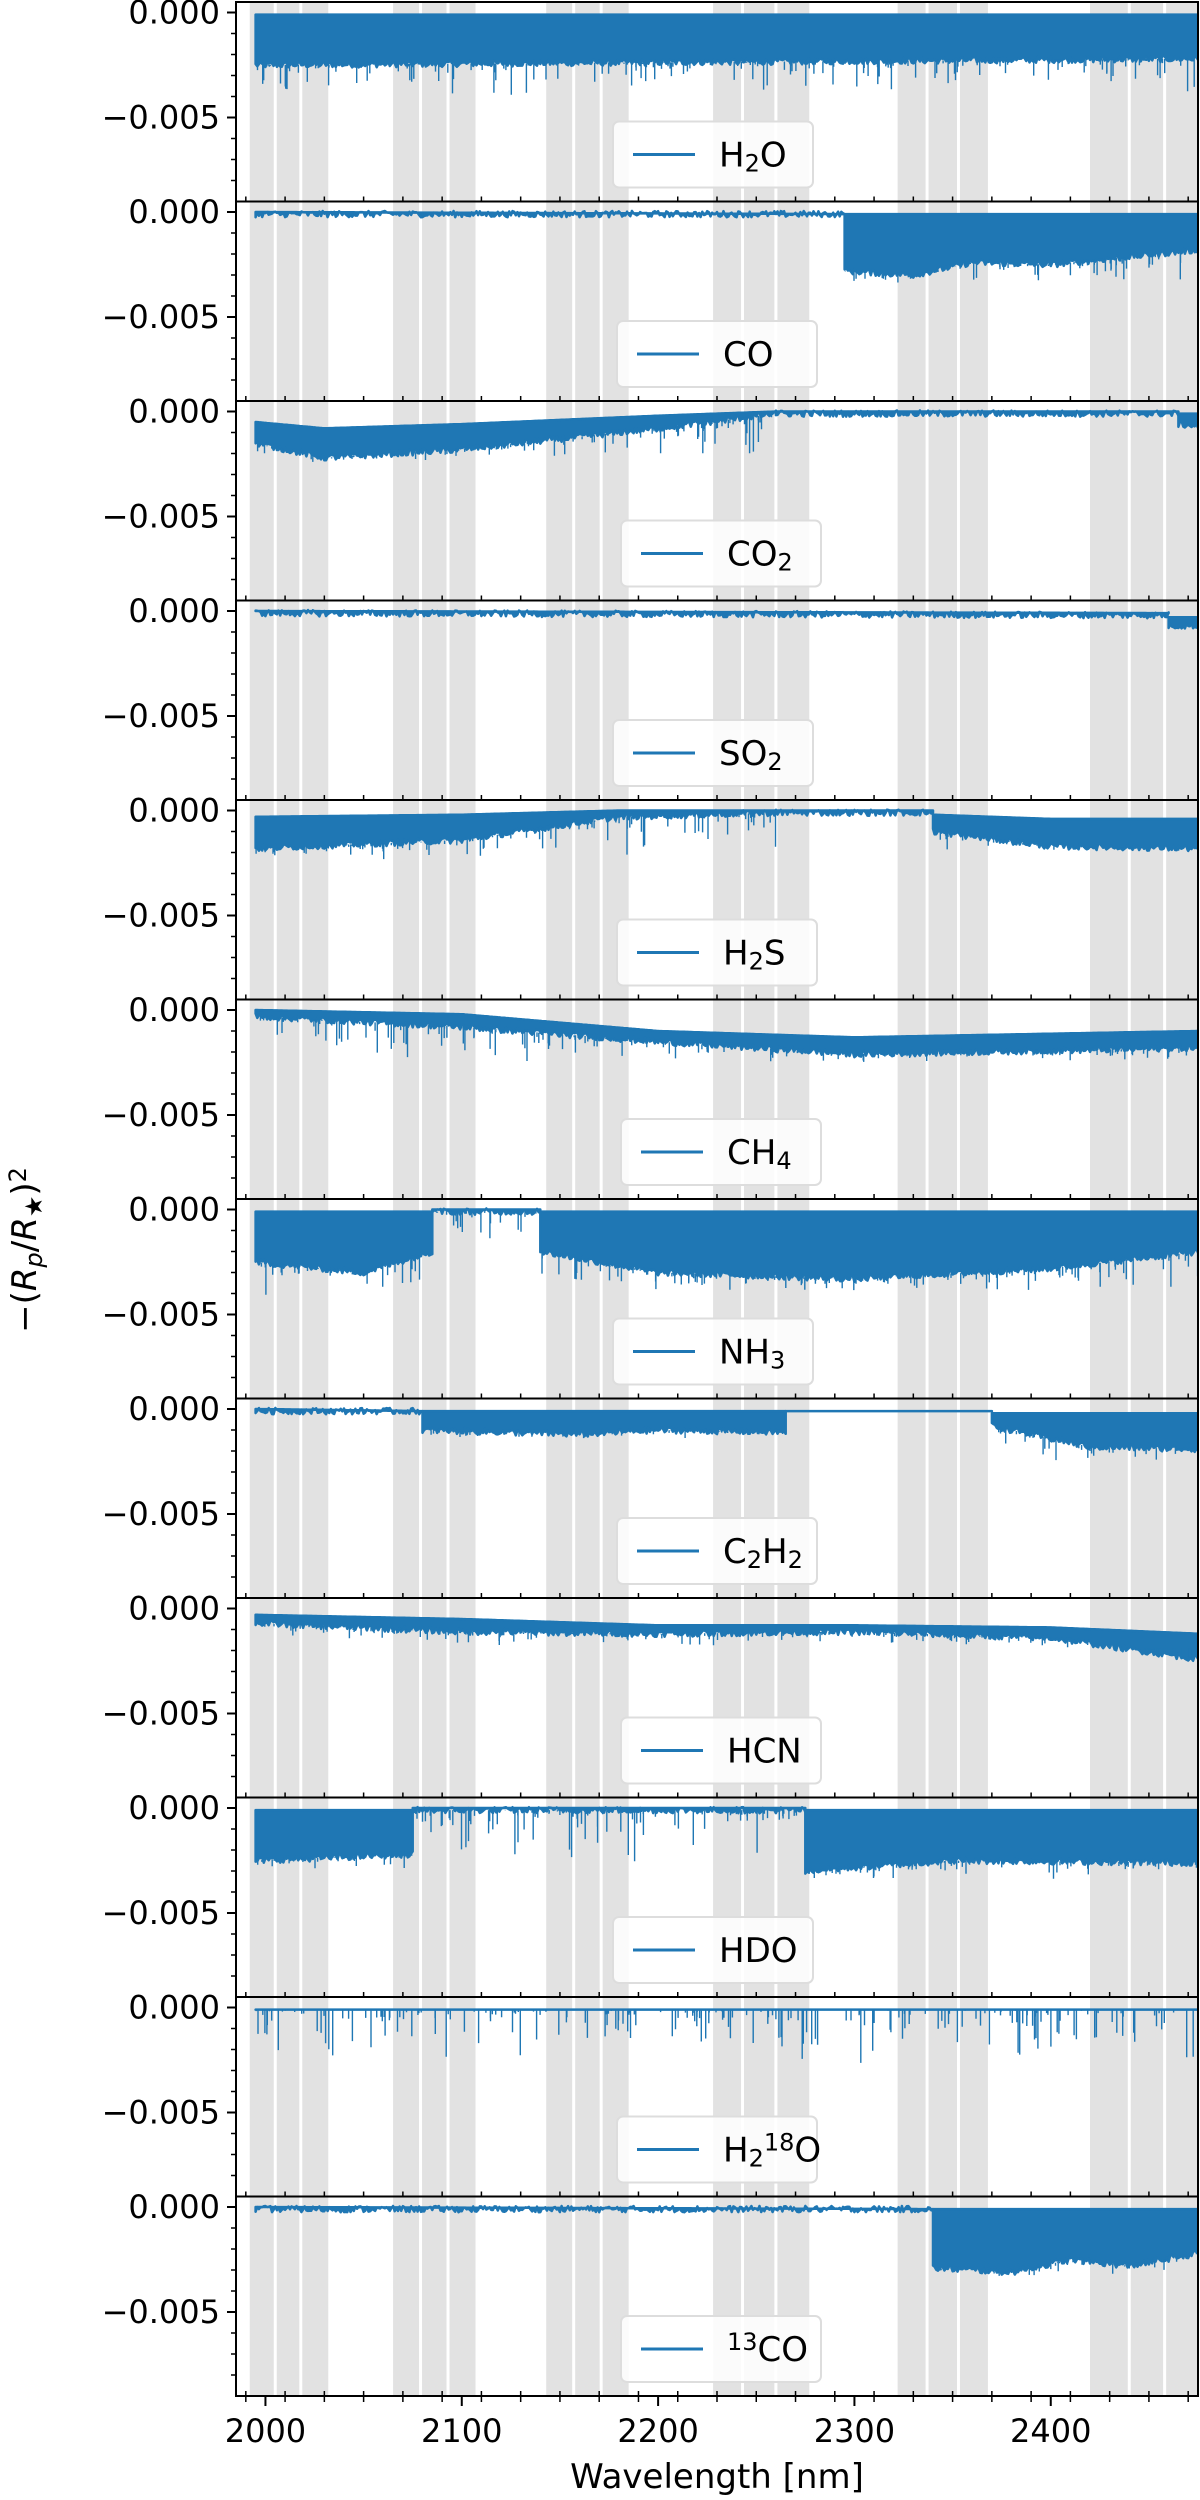  I want to click on legend-label: 13CO, so click(767, 2349).